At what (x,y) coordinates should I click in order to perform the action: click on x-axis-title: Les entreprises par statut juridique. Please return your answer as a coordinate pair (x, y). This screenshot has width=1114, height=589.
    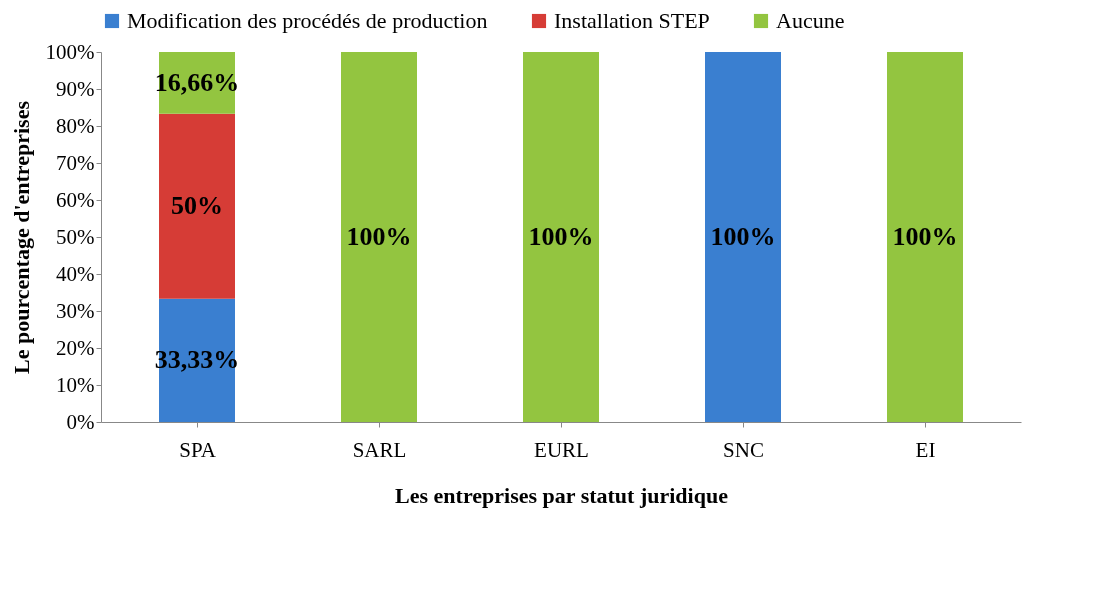
    Looking at the image, I should click on (562, 495).